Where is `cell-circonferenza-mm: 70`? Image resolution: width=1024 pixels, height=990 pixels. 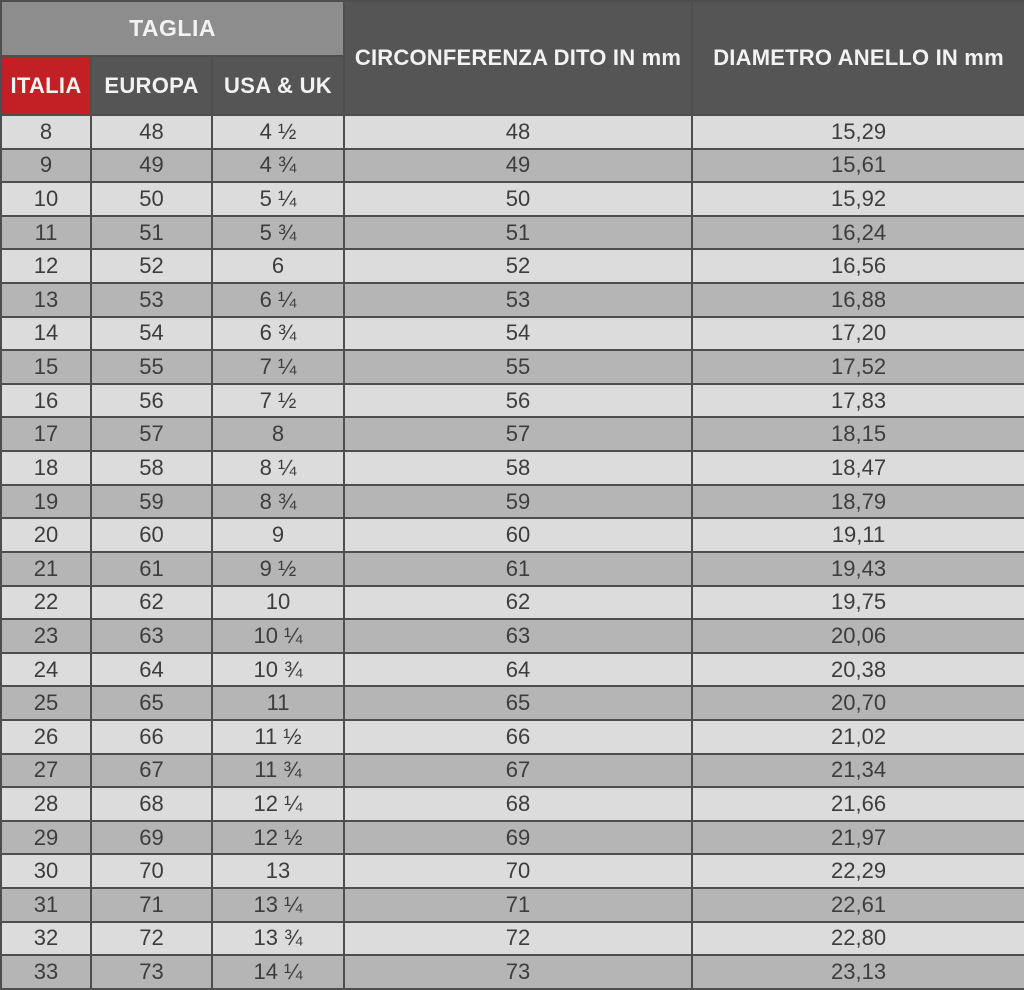 cell-circonferenza-mm: 70 is located at coordinates (518, 871).